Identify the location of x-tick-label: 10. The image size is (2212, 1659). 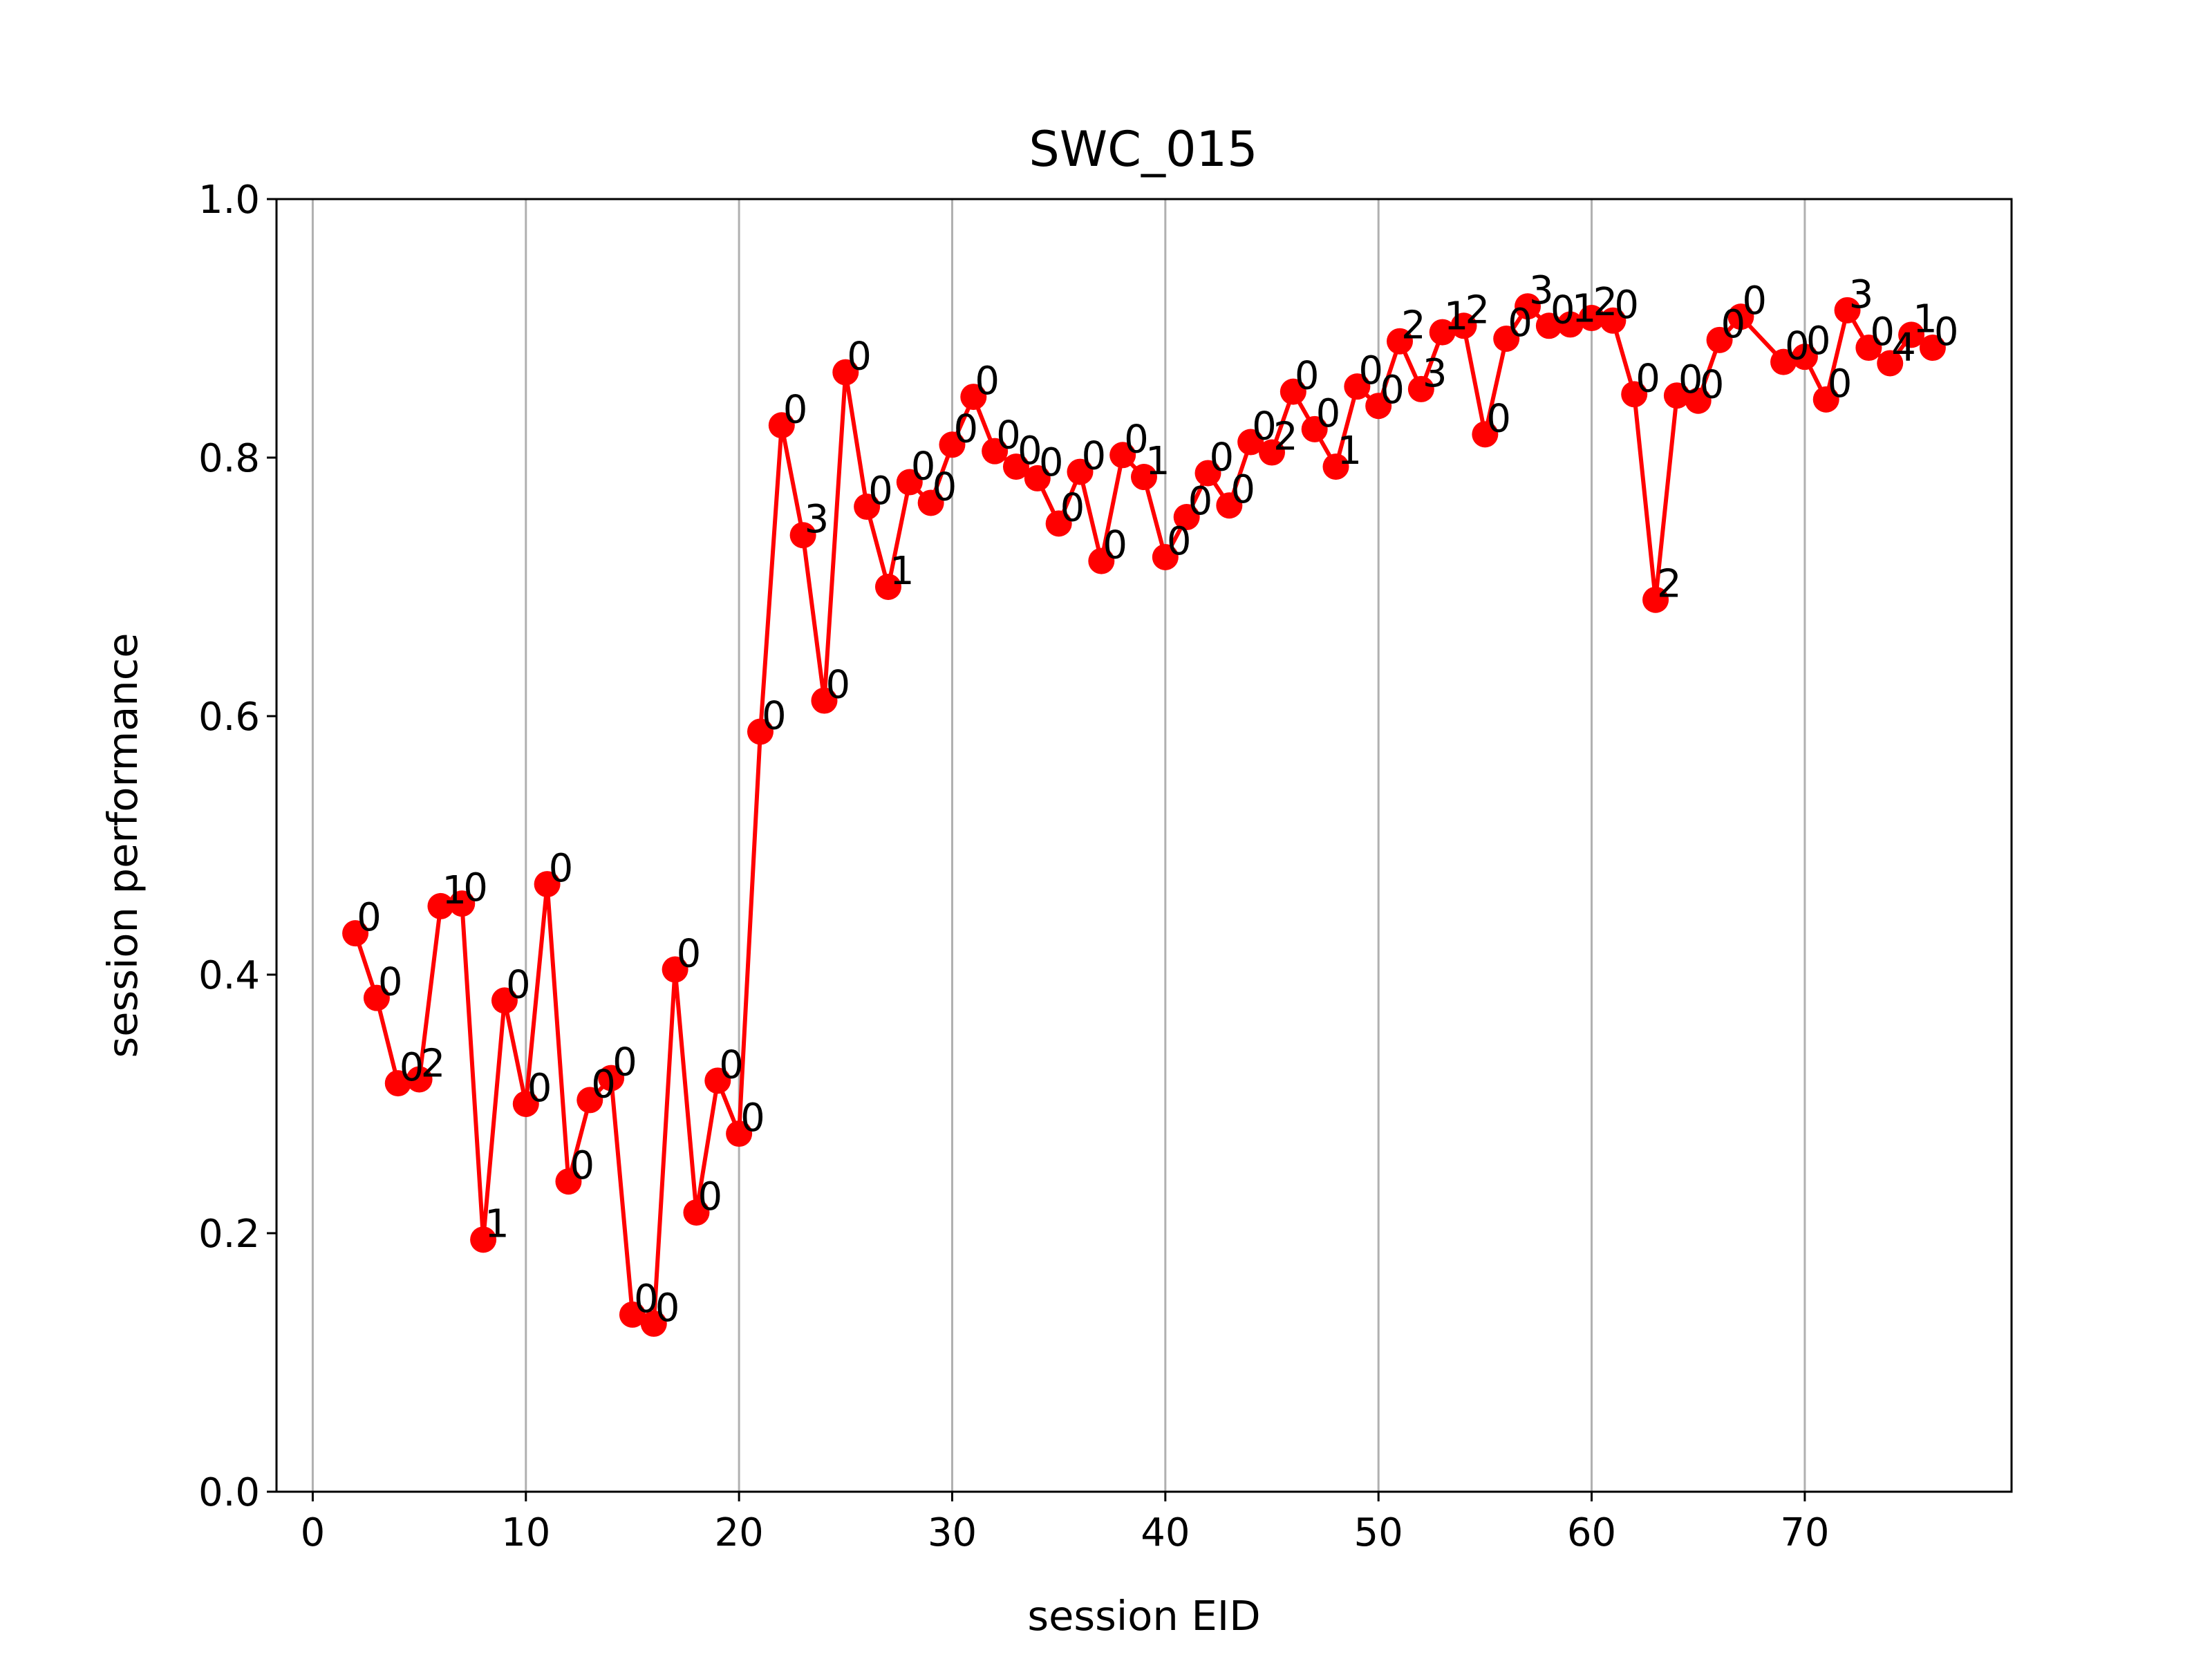
(525, 1532).